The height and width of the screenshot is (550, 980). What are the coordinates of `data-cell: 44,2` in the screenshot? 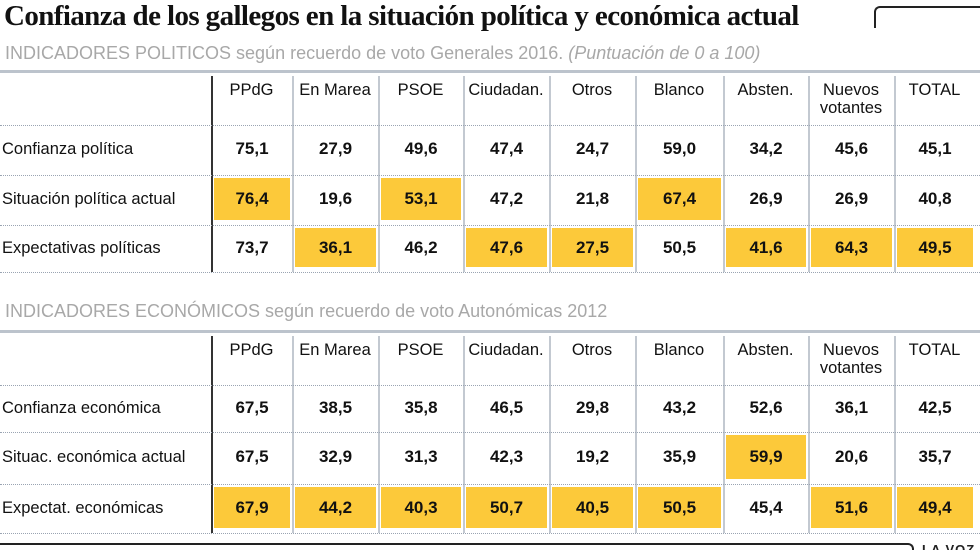 It's located at (335, 507).